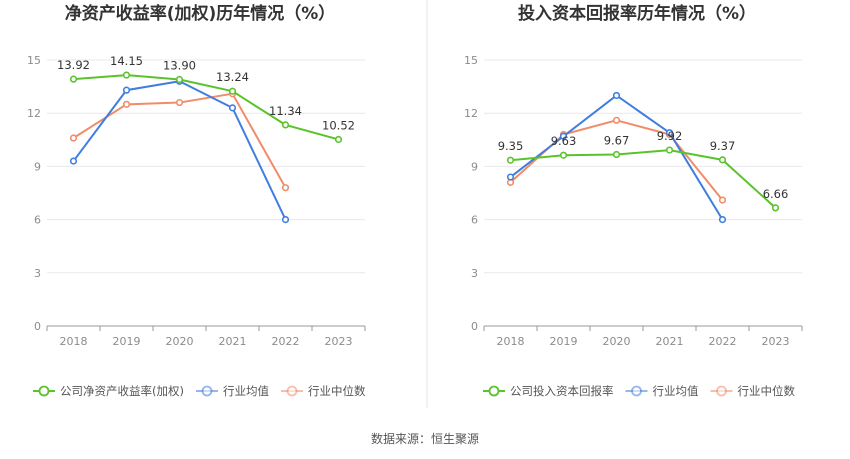 This screenshot has width=850, height=459. What do you see at coordinates (776, 194) in the screenshot?
I see `data-label: 6.66` at bounding box center [776, 194].